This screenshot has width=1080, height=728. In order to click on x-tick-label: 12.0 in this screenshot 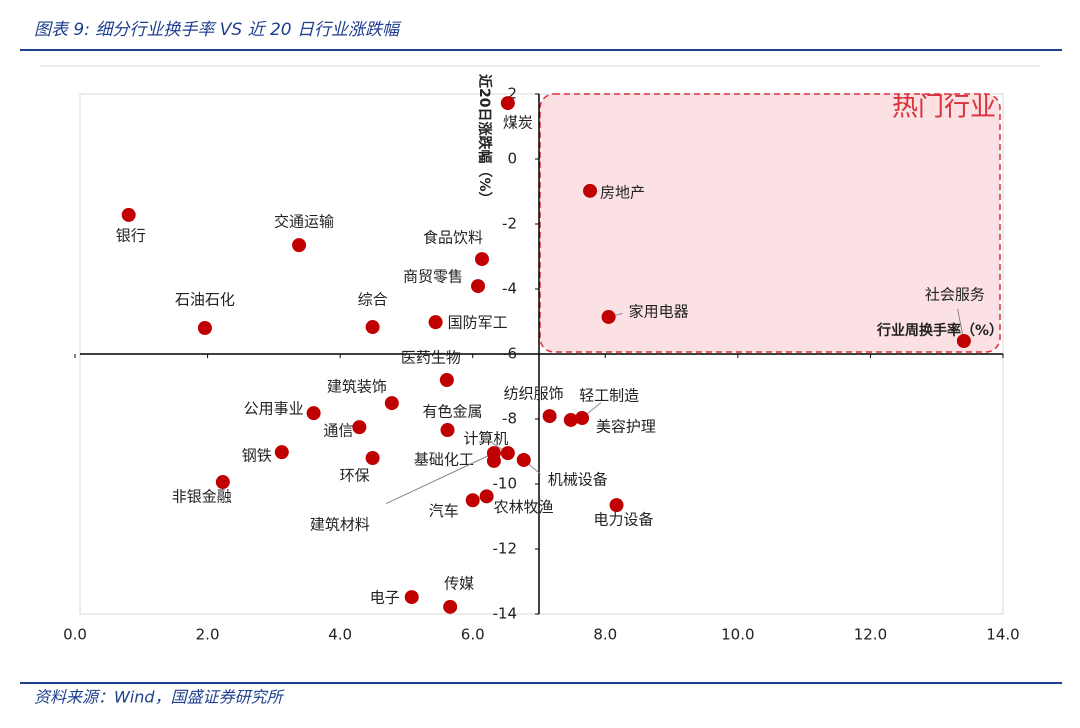, I will do `click(870, 635)`.